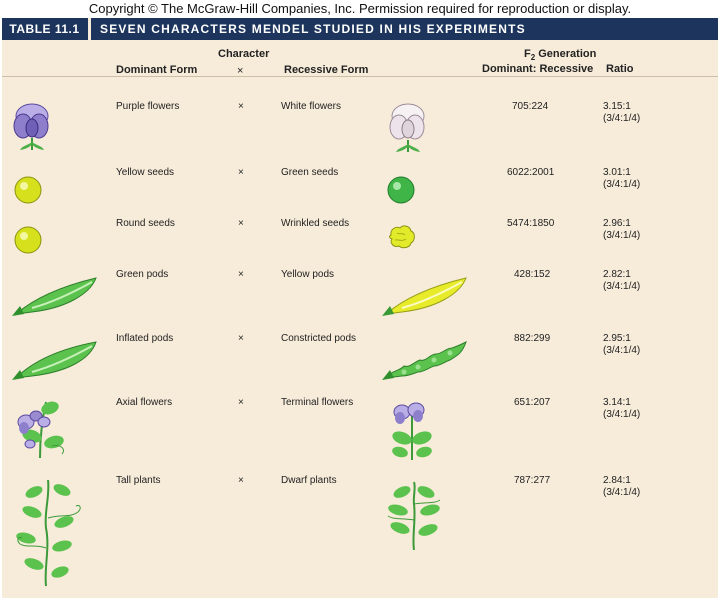 This screenshot has height=600, width=720. I want to click on f2-subscript: 2, so click(533, 58).